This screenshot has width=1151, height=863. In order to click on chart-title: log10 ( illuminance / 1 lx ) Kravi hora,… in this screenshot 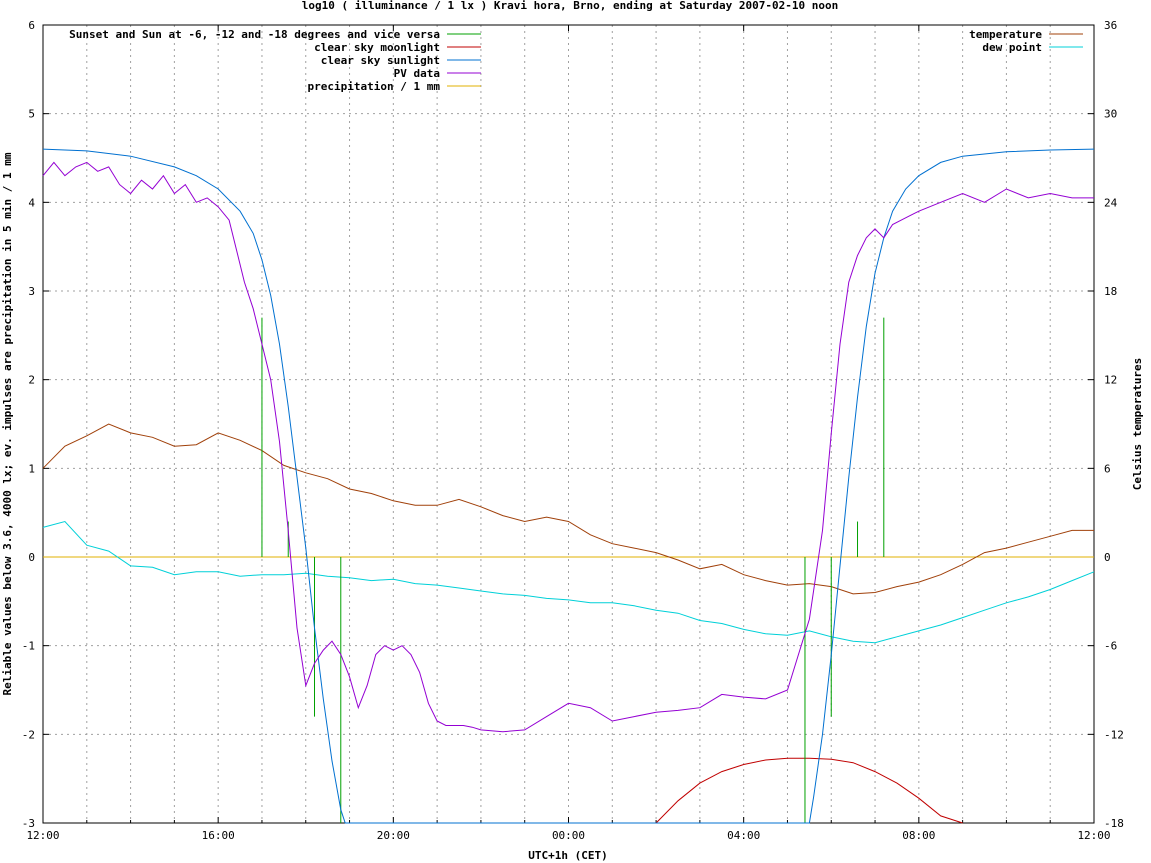, I will do `click(570, 6)`.